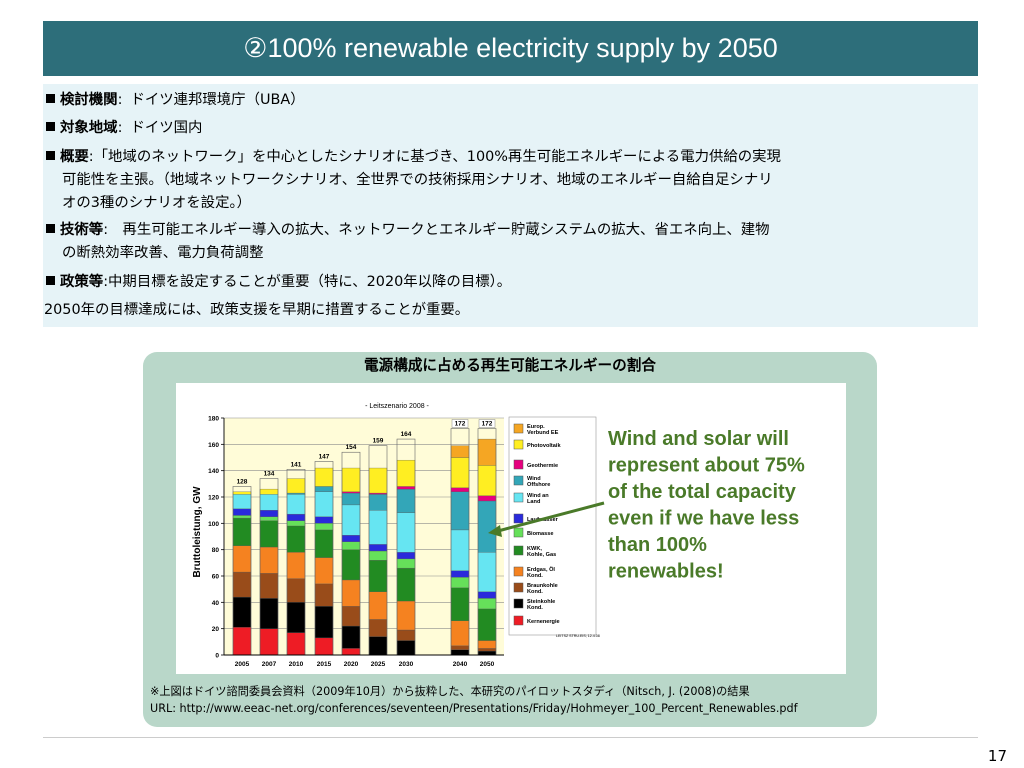 This screenshot has height=768, width=1024. I want to click on legend-label: Wind, so click(534, 479).